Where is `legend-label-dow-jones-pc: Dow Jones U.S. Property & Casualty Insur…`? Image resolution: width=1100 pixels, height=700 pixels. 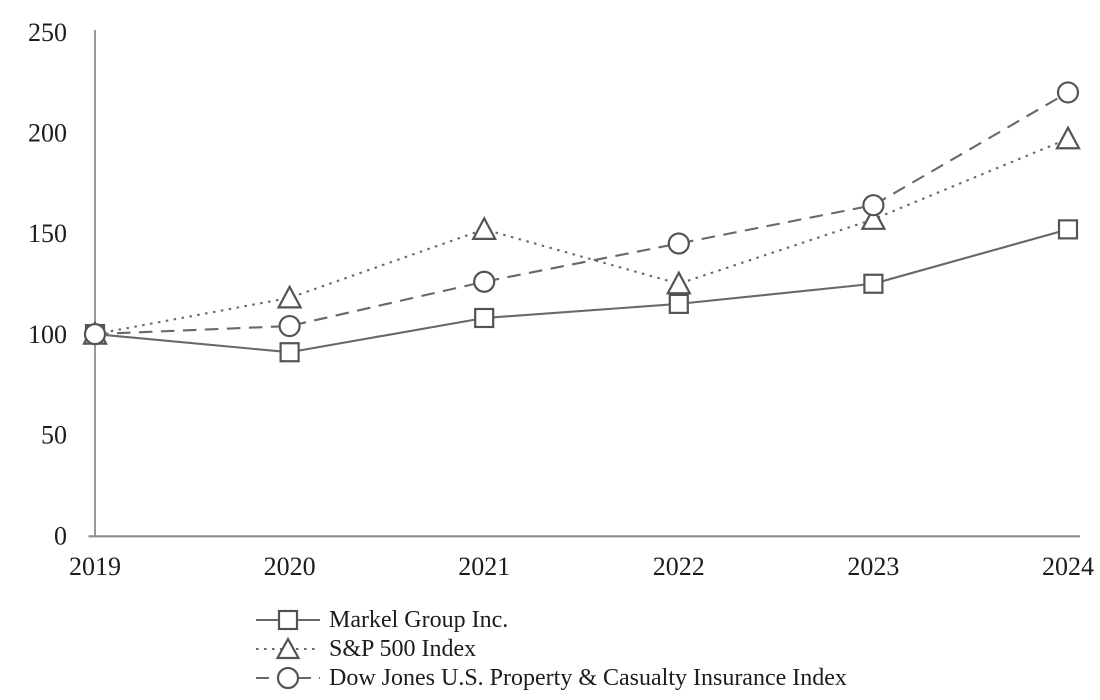 legend-label-dow-jones-pc: Dow Jones U.S. Property & Casualty Insur… is located at coordinates (588, 677).